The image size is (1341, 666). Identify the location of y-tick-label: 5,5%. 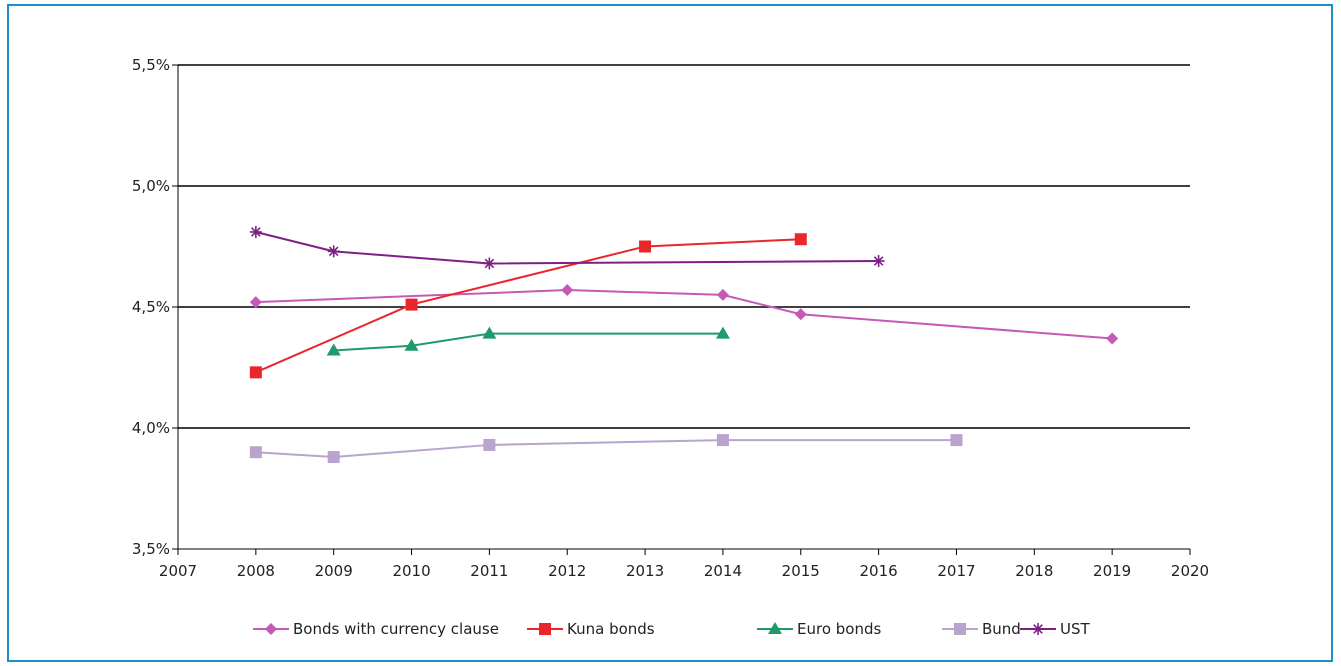
(151, 65).